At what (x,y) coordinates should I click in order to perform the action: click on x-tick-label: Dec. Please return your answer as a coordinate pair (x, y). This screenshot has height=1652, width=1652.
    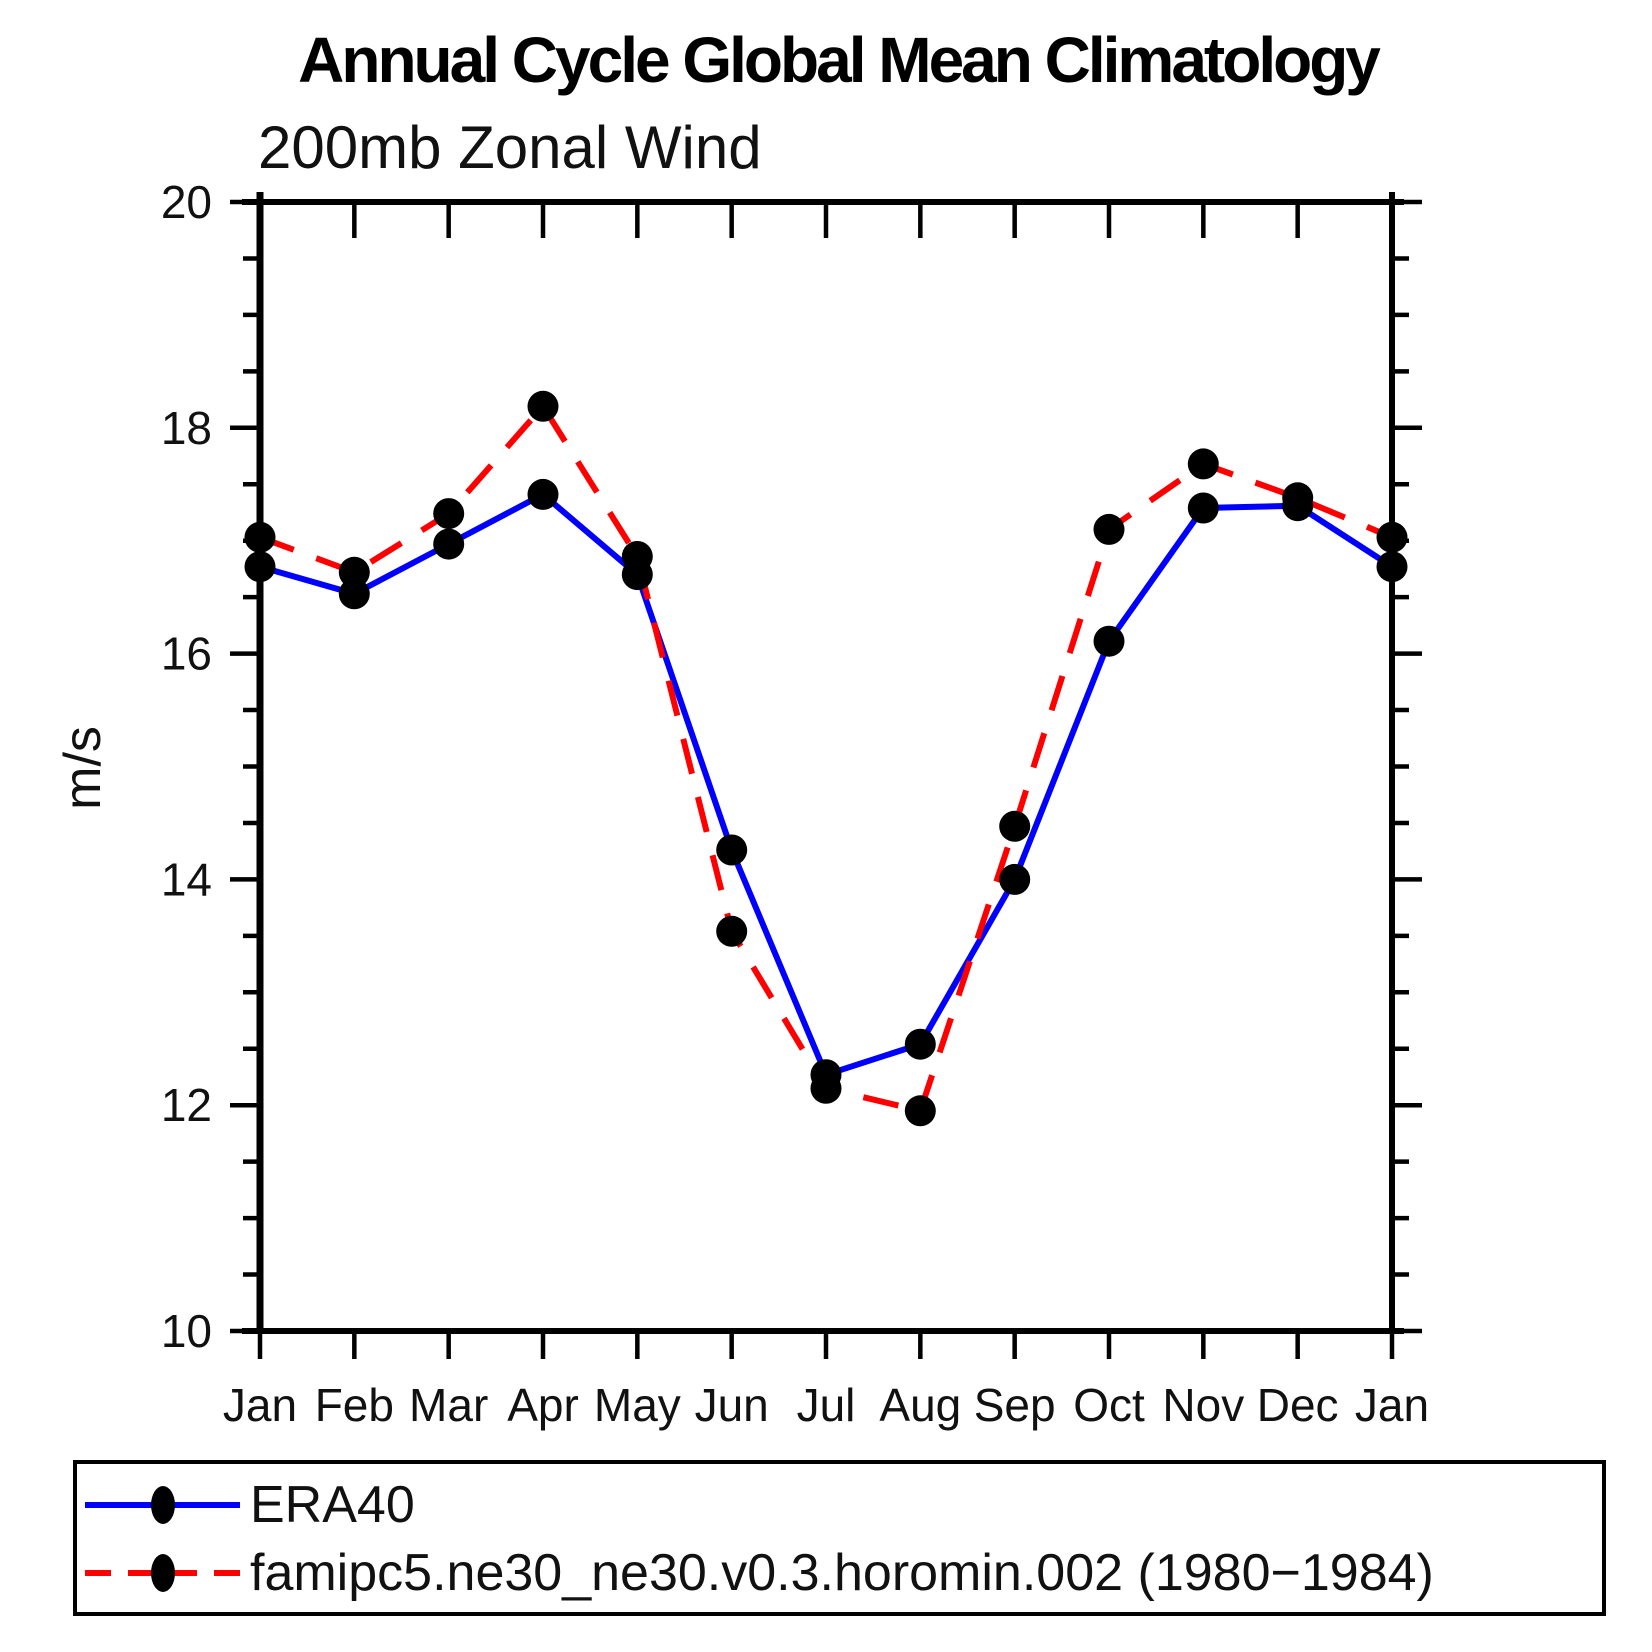
    Looking at the image, I should click on (1298, 1405).